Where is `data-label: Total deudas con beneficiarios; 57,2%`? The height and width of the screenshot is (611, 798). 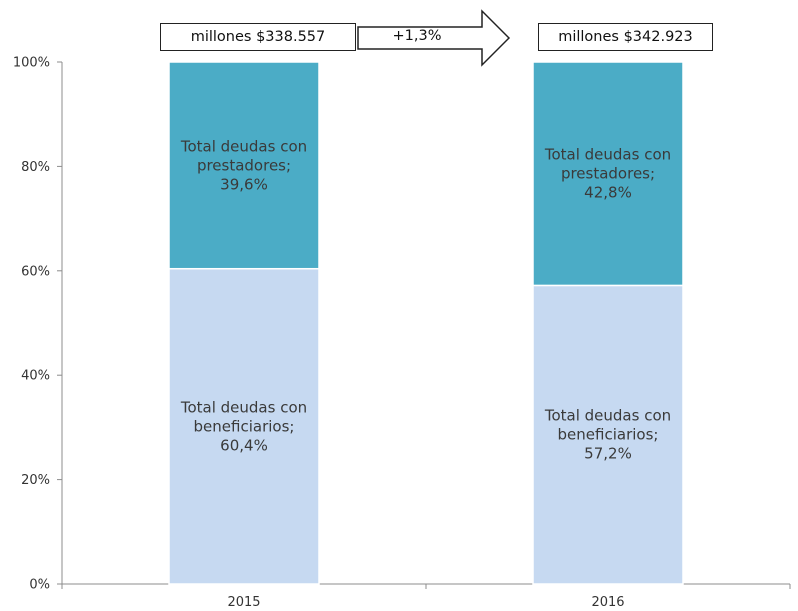
data-label: Total deudas con beneficiarios; 57,2% is located at coordinates (607, 435).